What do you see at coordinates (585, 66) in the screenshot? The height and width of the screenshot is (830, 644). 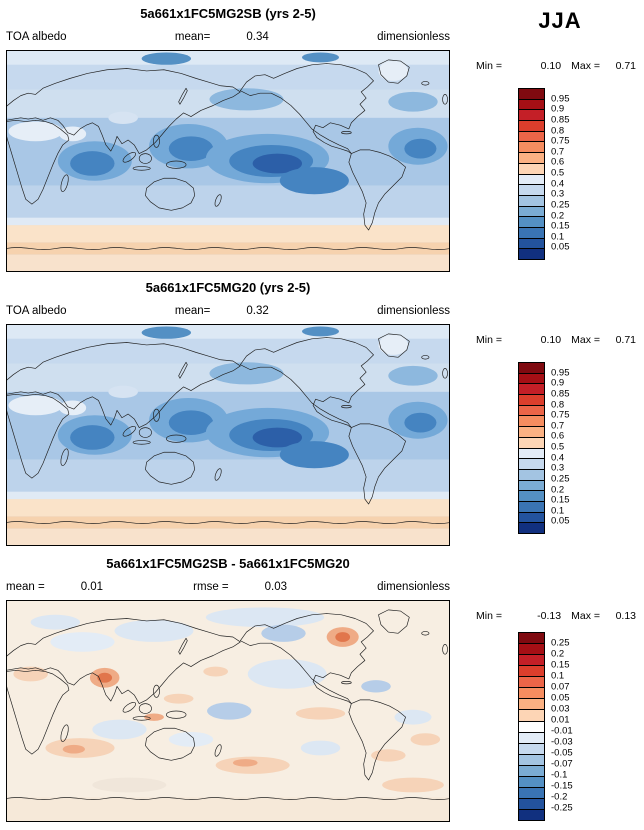 I see `panel-1-max-label: Max =` at bounding box center [585, 66].